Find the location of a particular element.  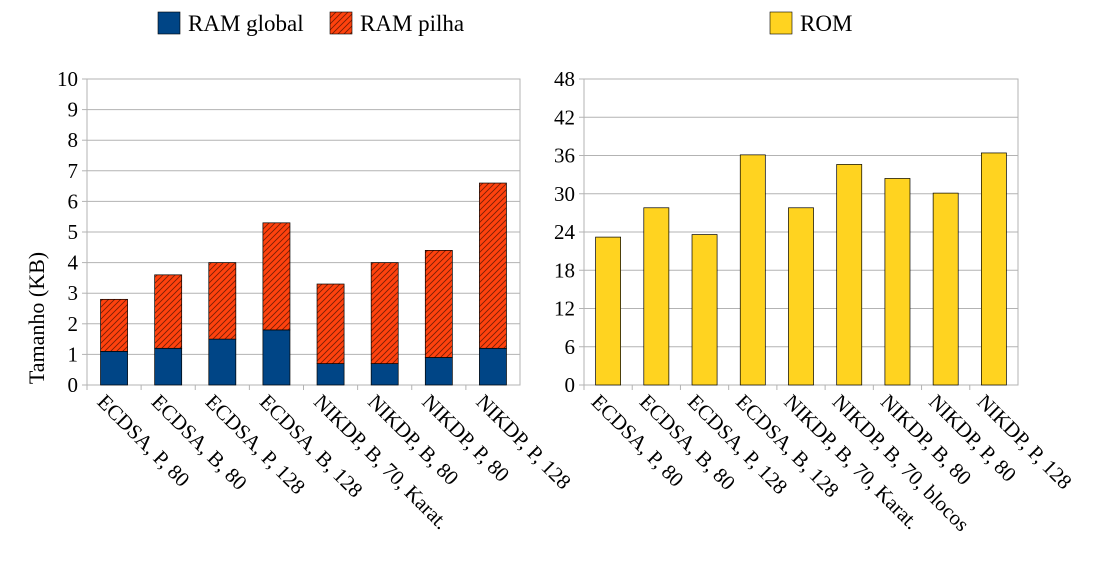

left-y-tick-label: 4 is located at coordinates (73, 263).